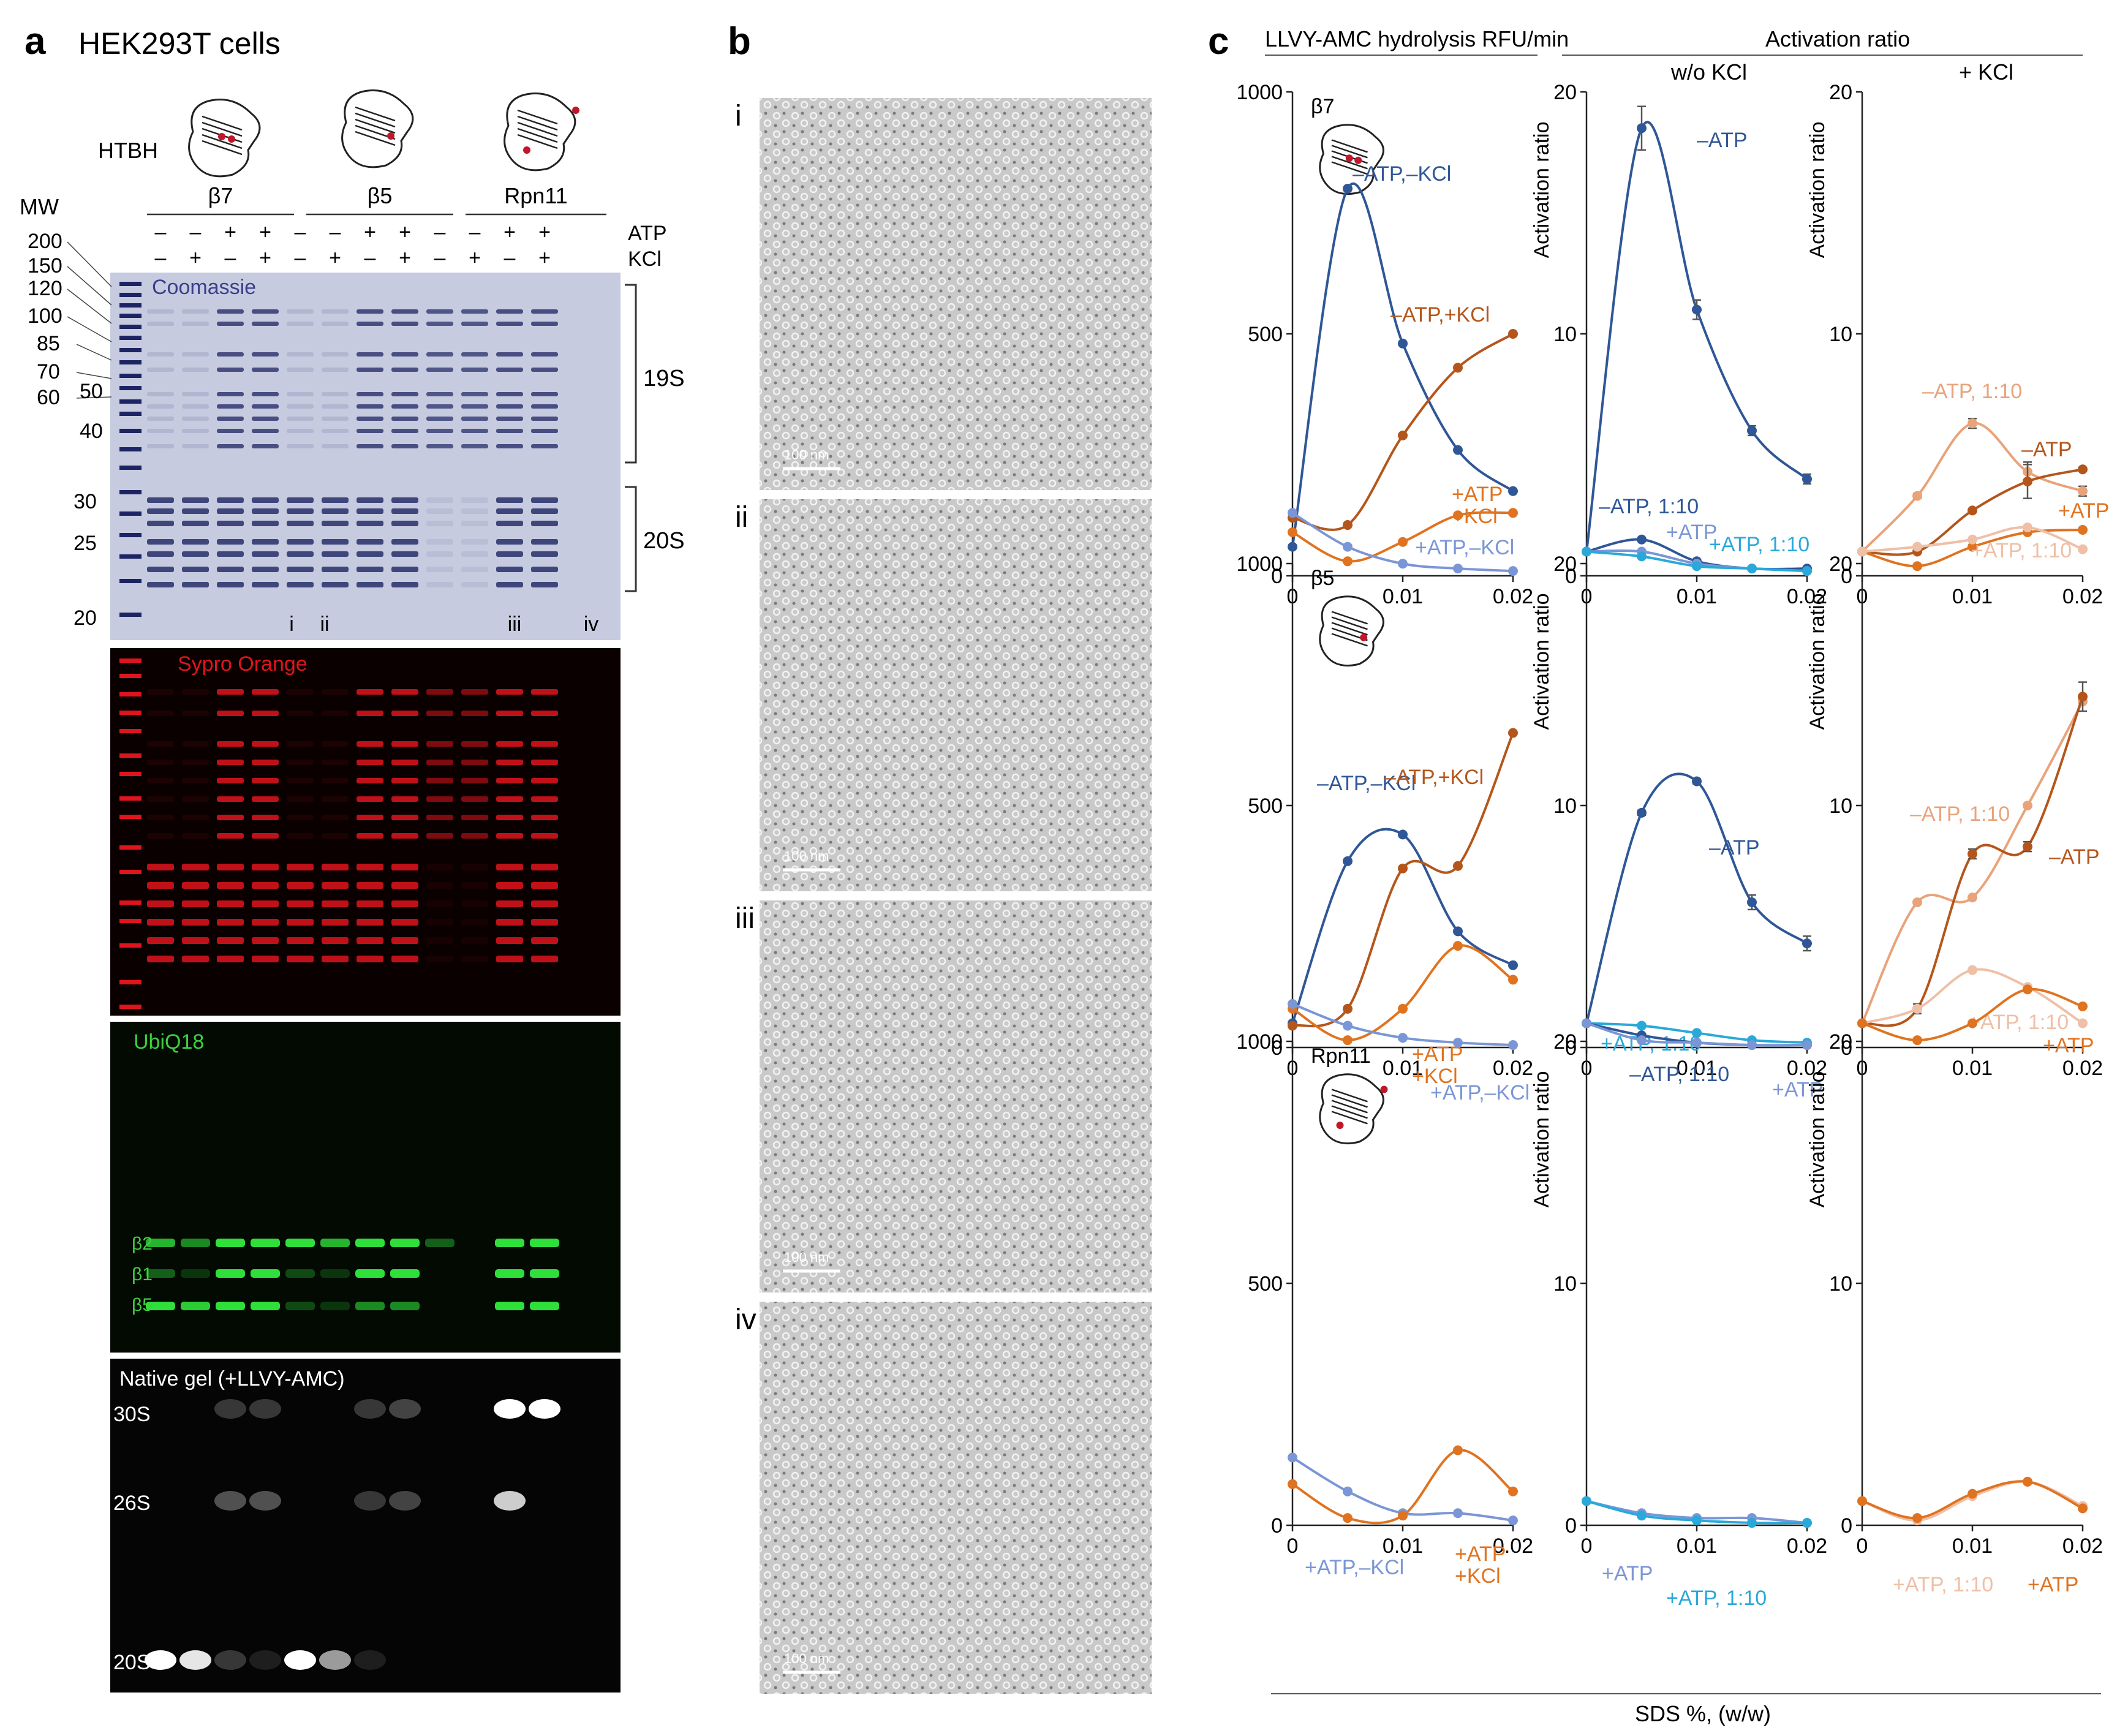 Image resolution: width=2128 pixels, height=1736 pixels. What do you see at coordinates (1972, 392) in the screenshot?
I see `series-label: –ATP, 1:10` at bounding box center [1972, 392].